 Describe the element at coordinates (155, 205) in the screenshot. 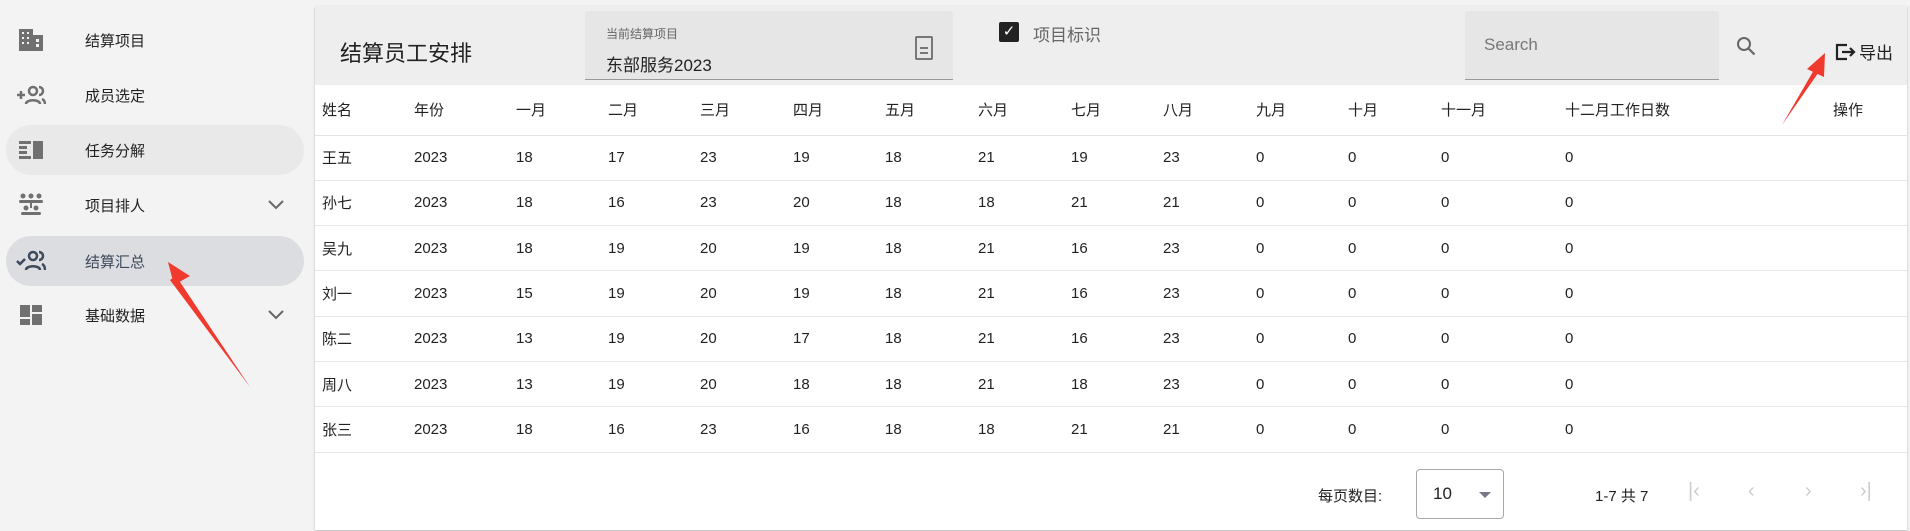

I see `sidebar-item-project-staffing: 项目排人` at that location.